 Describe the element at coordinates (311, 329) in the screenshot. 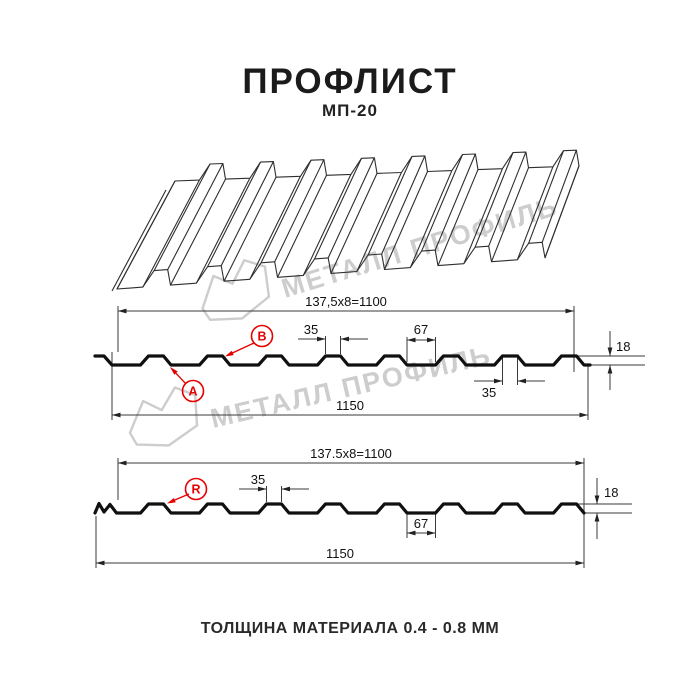

I see `dim-rib-top-width-top: 35` at that location.